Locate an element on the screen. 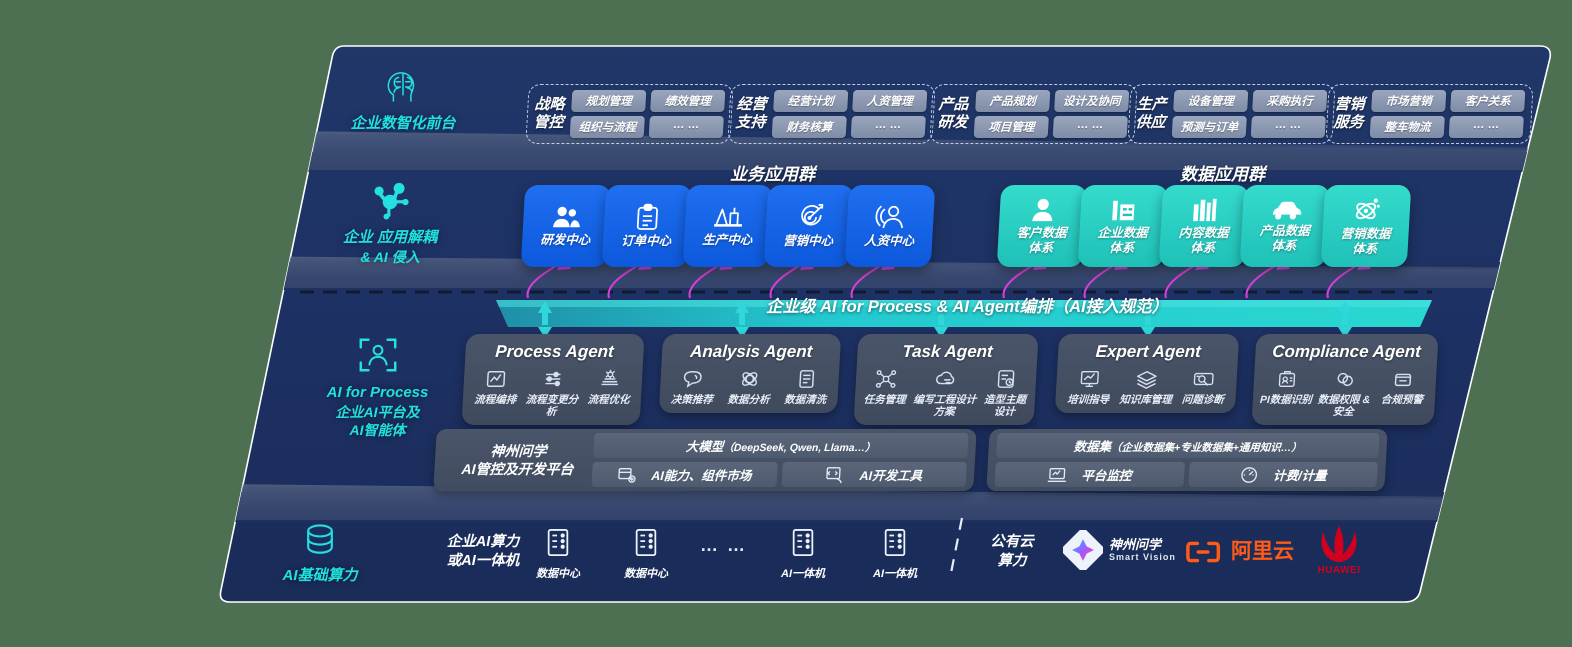  agent-card-analysis: Analysis Agent 决策推荐 数据分析 数据清洗 is located at coordinates (750, 374).